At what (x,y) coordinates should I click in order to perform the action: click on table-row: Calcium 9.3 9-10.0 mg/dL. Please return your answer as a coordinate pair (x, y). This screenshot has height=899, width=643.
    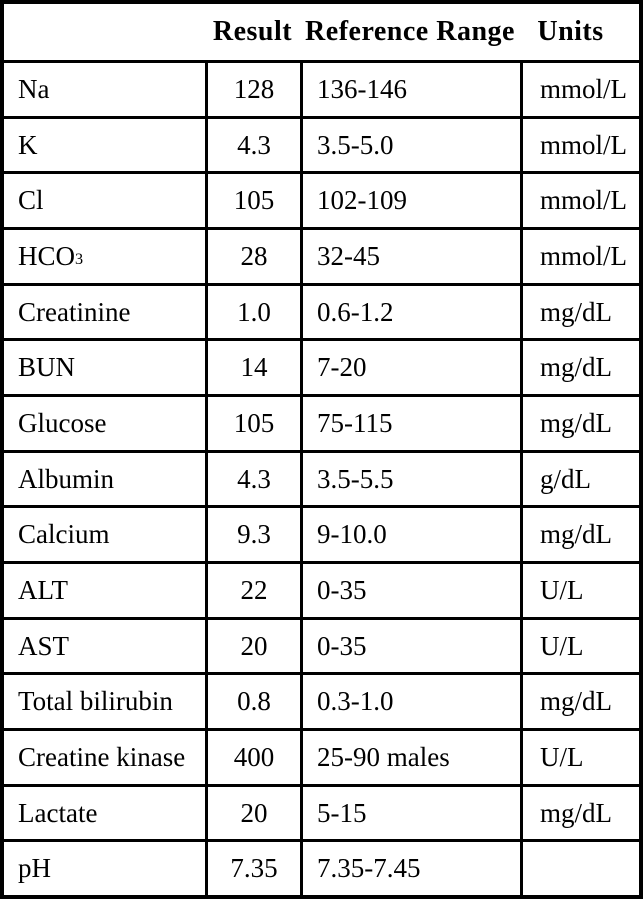
    Looking at the image, I should click on (321, 536).